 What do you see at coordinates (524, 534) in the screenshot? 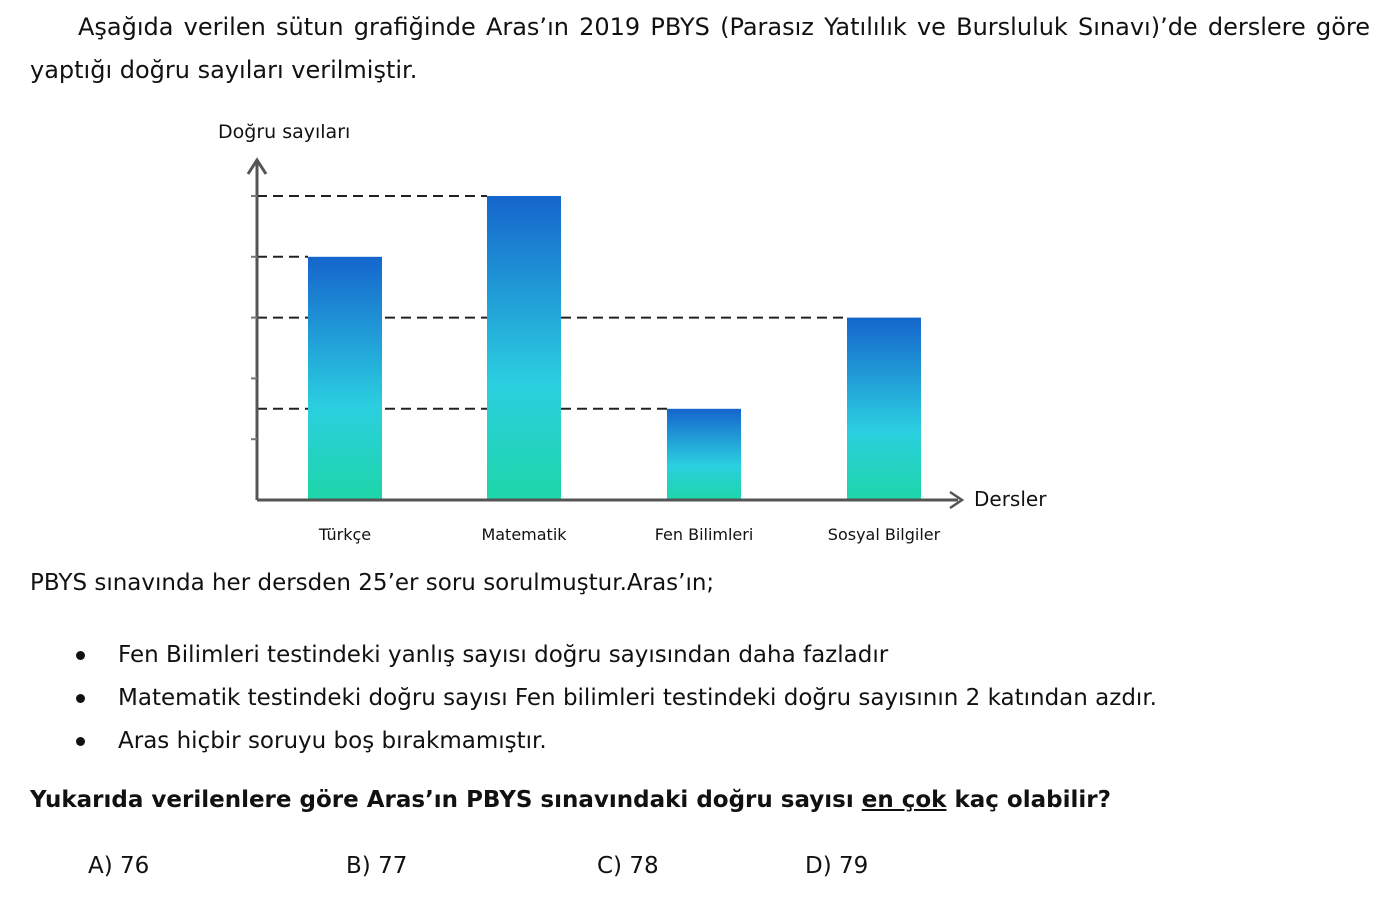
I see `category-label: Matematik` at bounding box center [524, 534].